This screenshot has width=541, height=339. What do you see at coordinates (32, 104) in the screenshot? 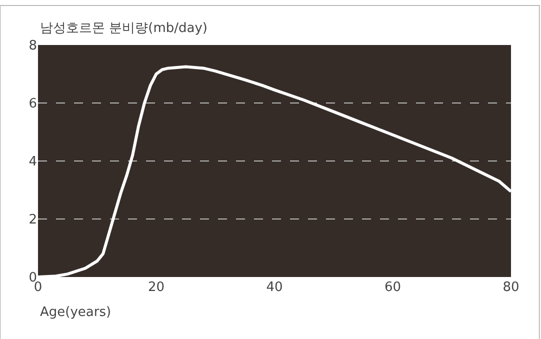
I see `y-tick-label: 6` at bounding box center [32, 104].